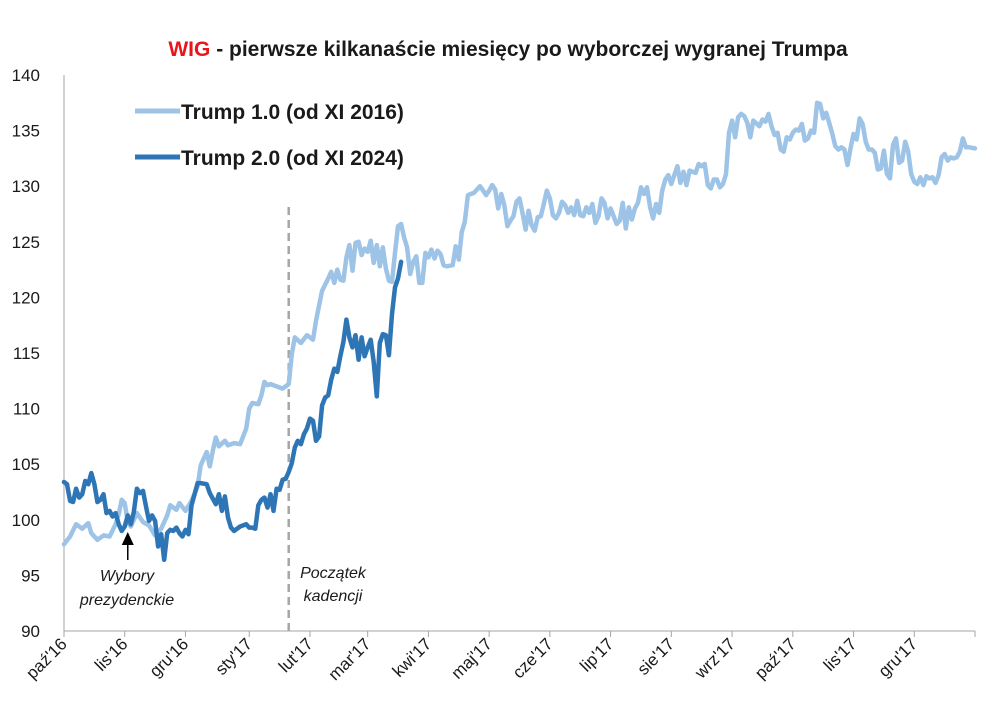 This screenshot has width=1004, height=709. What do you see at coordinates (333, 573) in the screenshot?
I see `annotation-inauguration-line1: Początek` at bounding box center [333, 573].